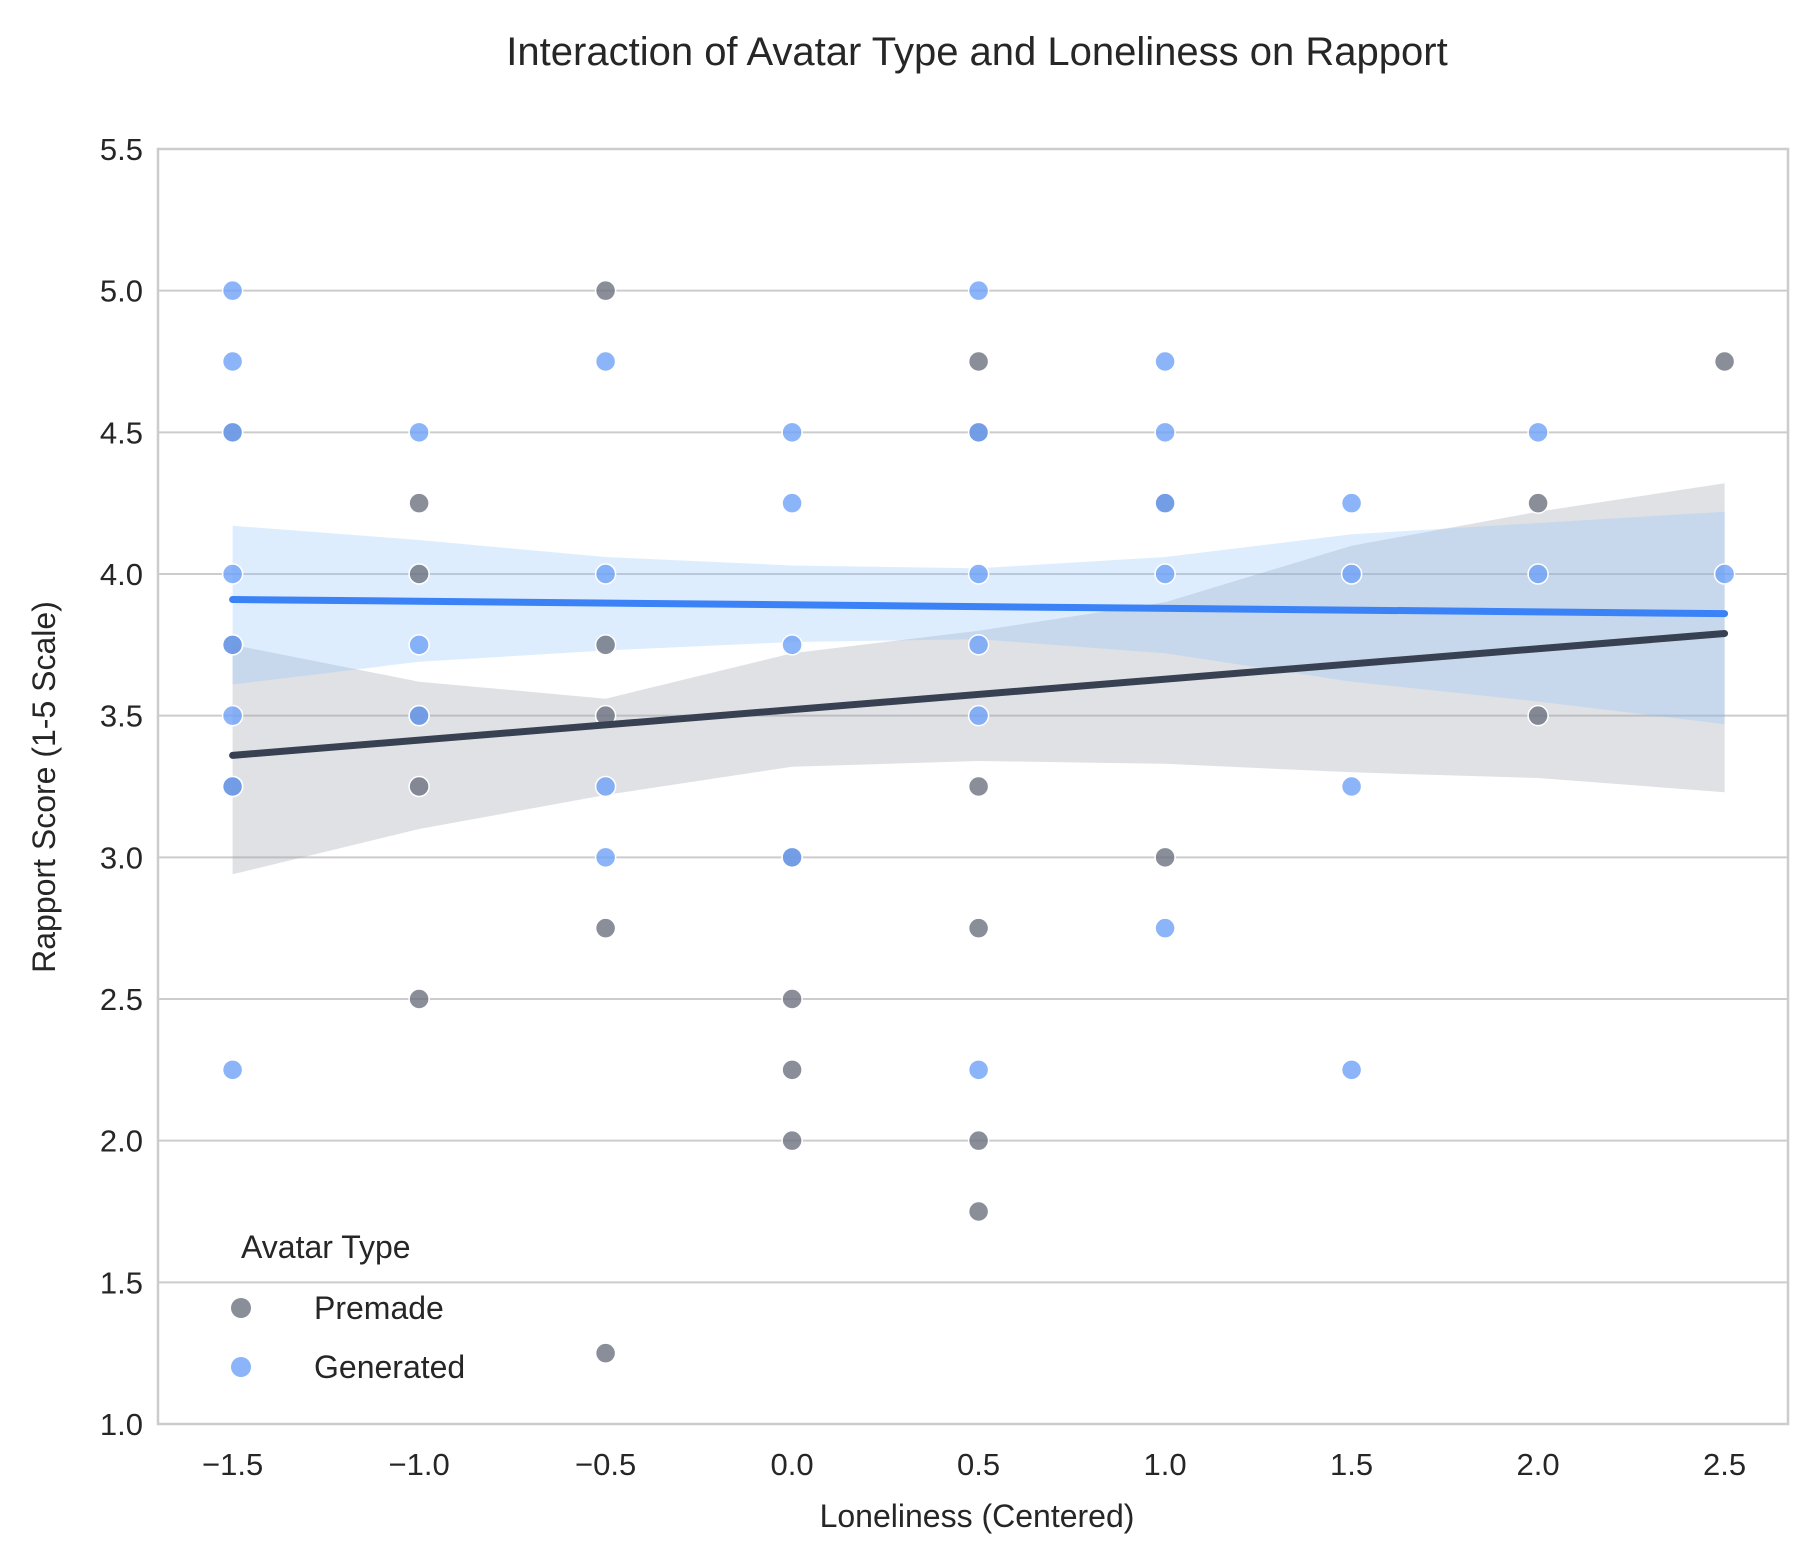  I want to click on x-tick-label: 0.0, so click(792, 1464).